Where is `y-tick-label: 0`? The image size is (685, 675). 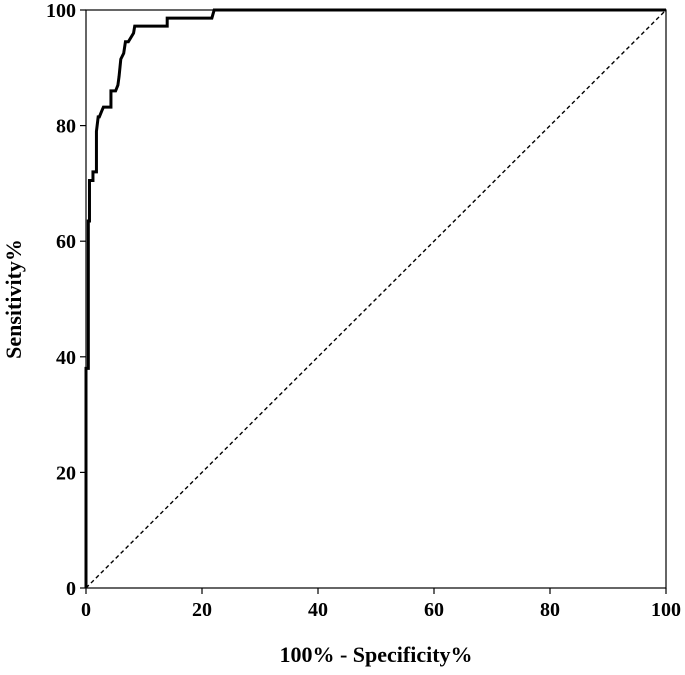
y-tick-label: 0 is located at coordinates (71, 589).